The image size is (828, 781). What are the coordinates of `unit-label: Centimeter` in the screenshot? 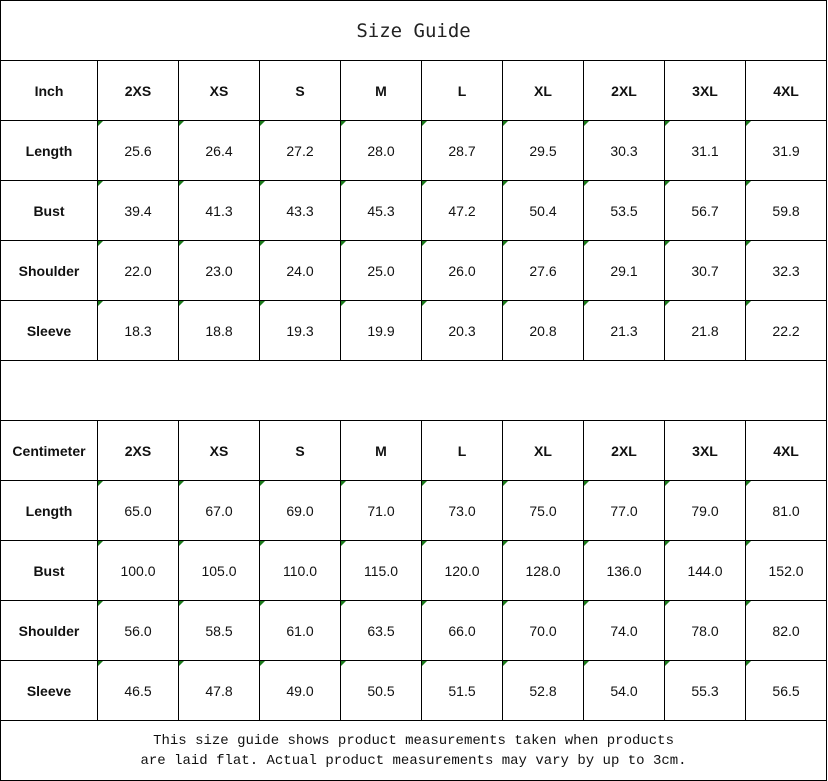 It's located at (49, 450).